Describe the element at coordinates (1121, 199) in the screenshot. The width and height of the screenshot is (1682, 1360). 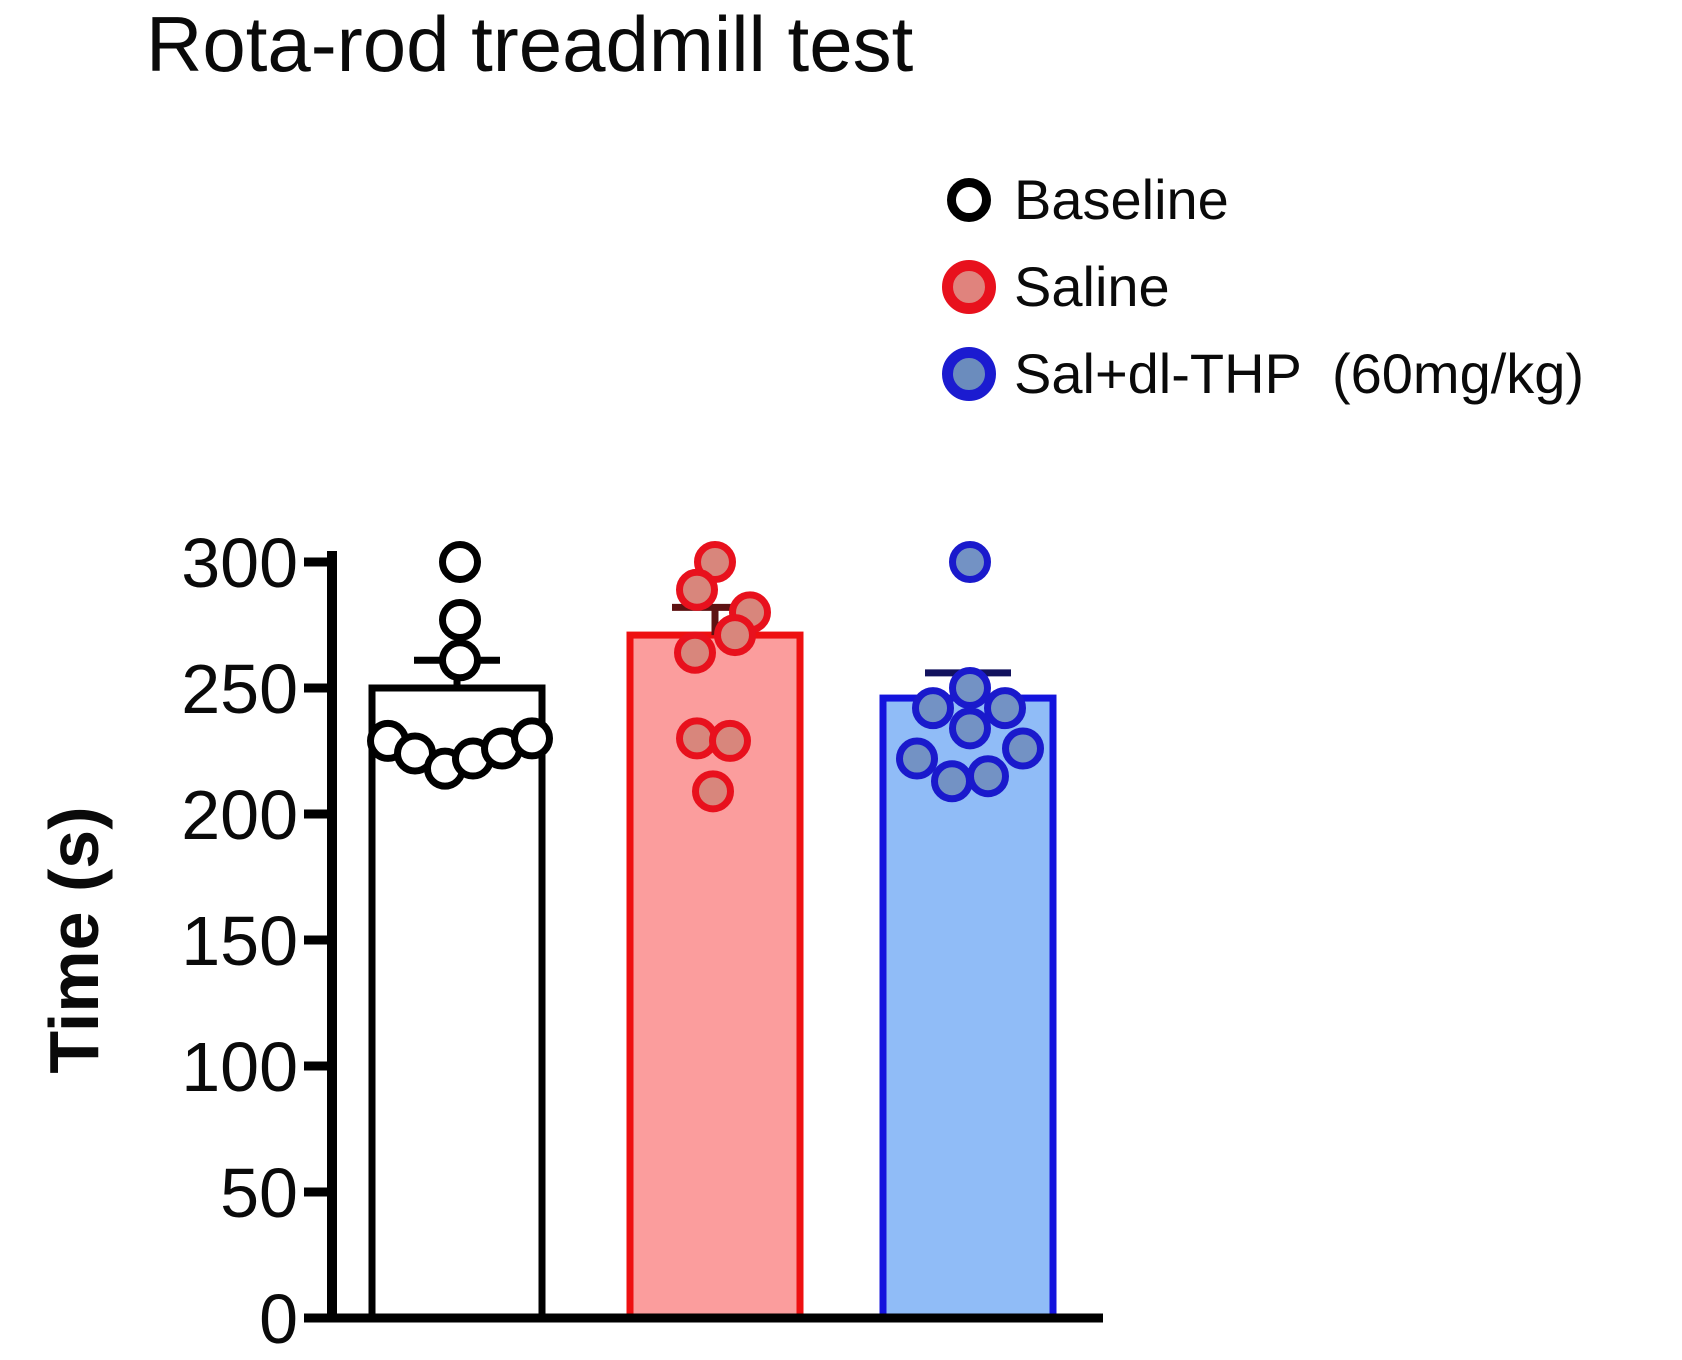
I see `legend-label-baseline: Baseline` at that location.